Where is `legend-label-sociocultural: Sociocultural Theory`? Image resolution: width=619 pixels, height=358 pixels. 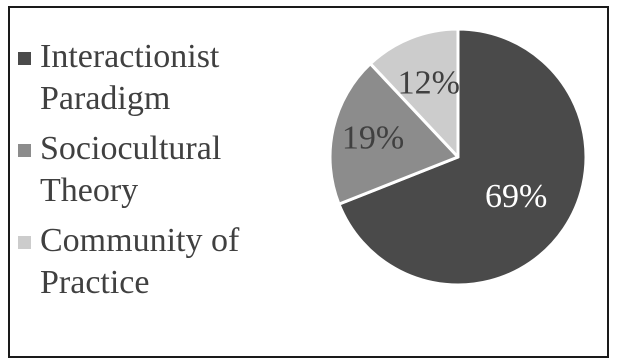
legend-label-sociocultural: Sociocultural Theory is located at coordinates (131, 169).